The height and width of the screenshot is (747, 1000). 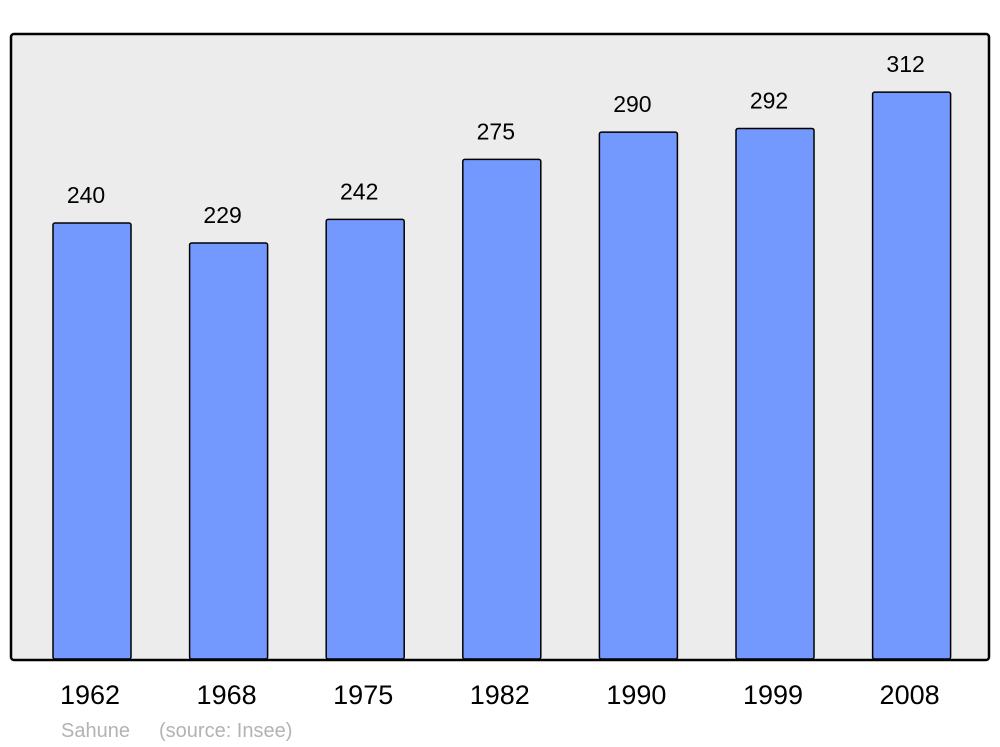 I want to click on bar-2008, so click(x=911, y=375).